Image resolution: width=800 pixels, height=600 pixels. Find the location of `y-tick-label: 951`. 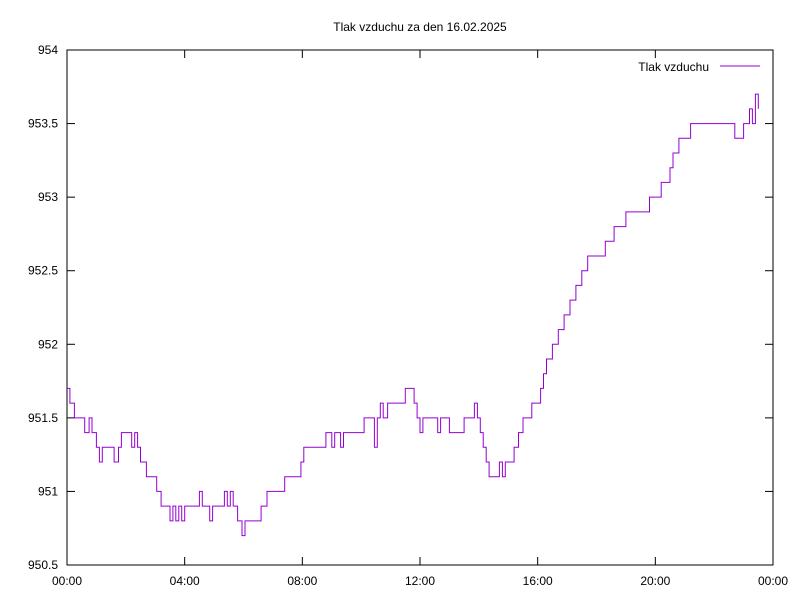

y-tick-label: 951 is located at coordinates (48, 491).